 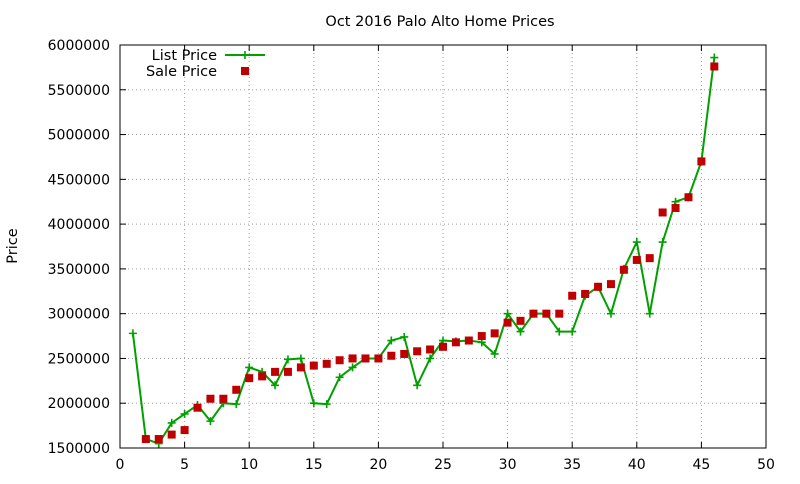 What do you see at coordinates (314, 465) in the screenshot?
I see `x-tick-label: 15` at bounding box center [314, 465].